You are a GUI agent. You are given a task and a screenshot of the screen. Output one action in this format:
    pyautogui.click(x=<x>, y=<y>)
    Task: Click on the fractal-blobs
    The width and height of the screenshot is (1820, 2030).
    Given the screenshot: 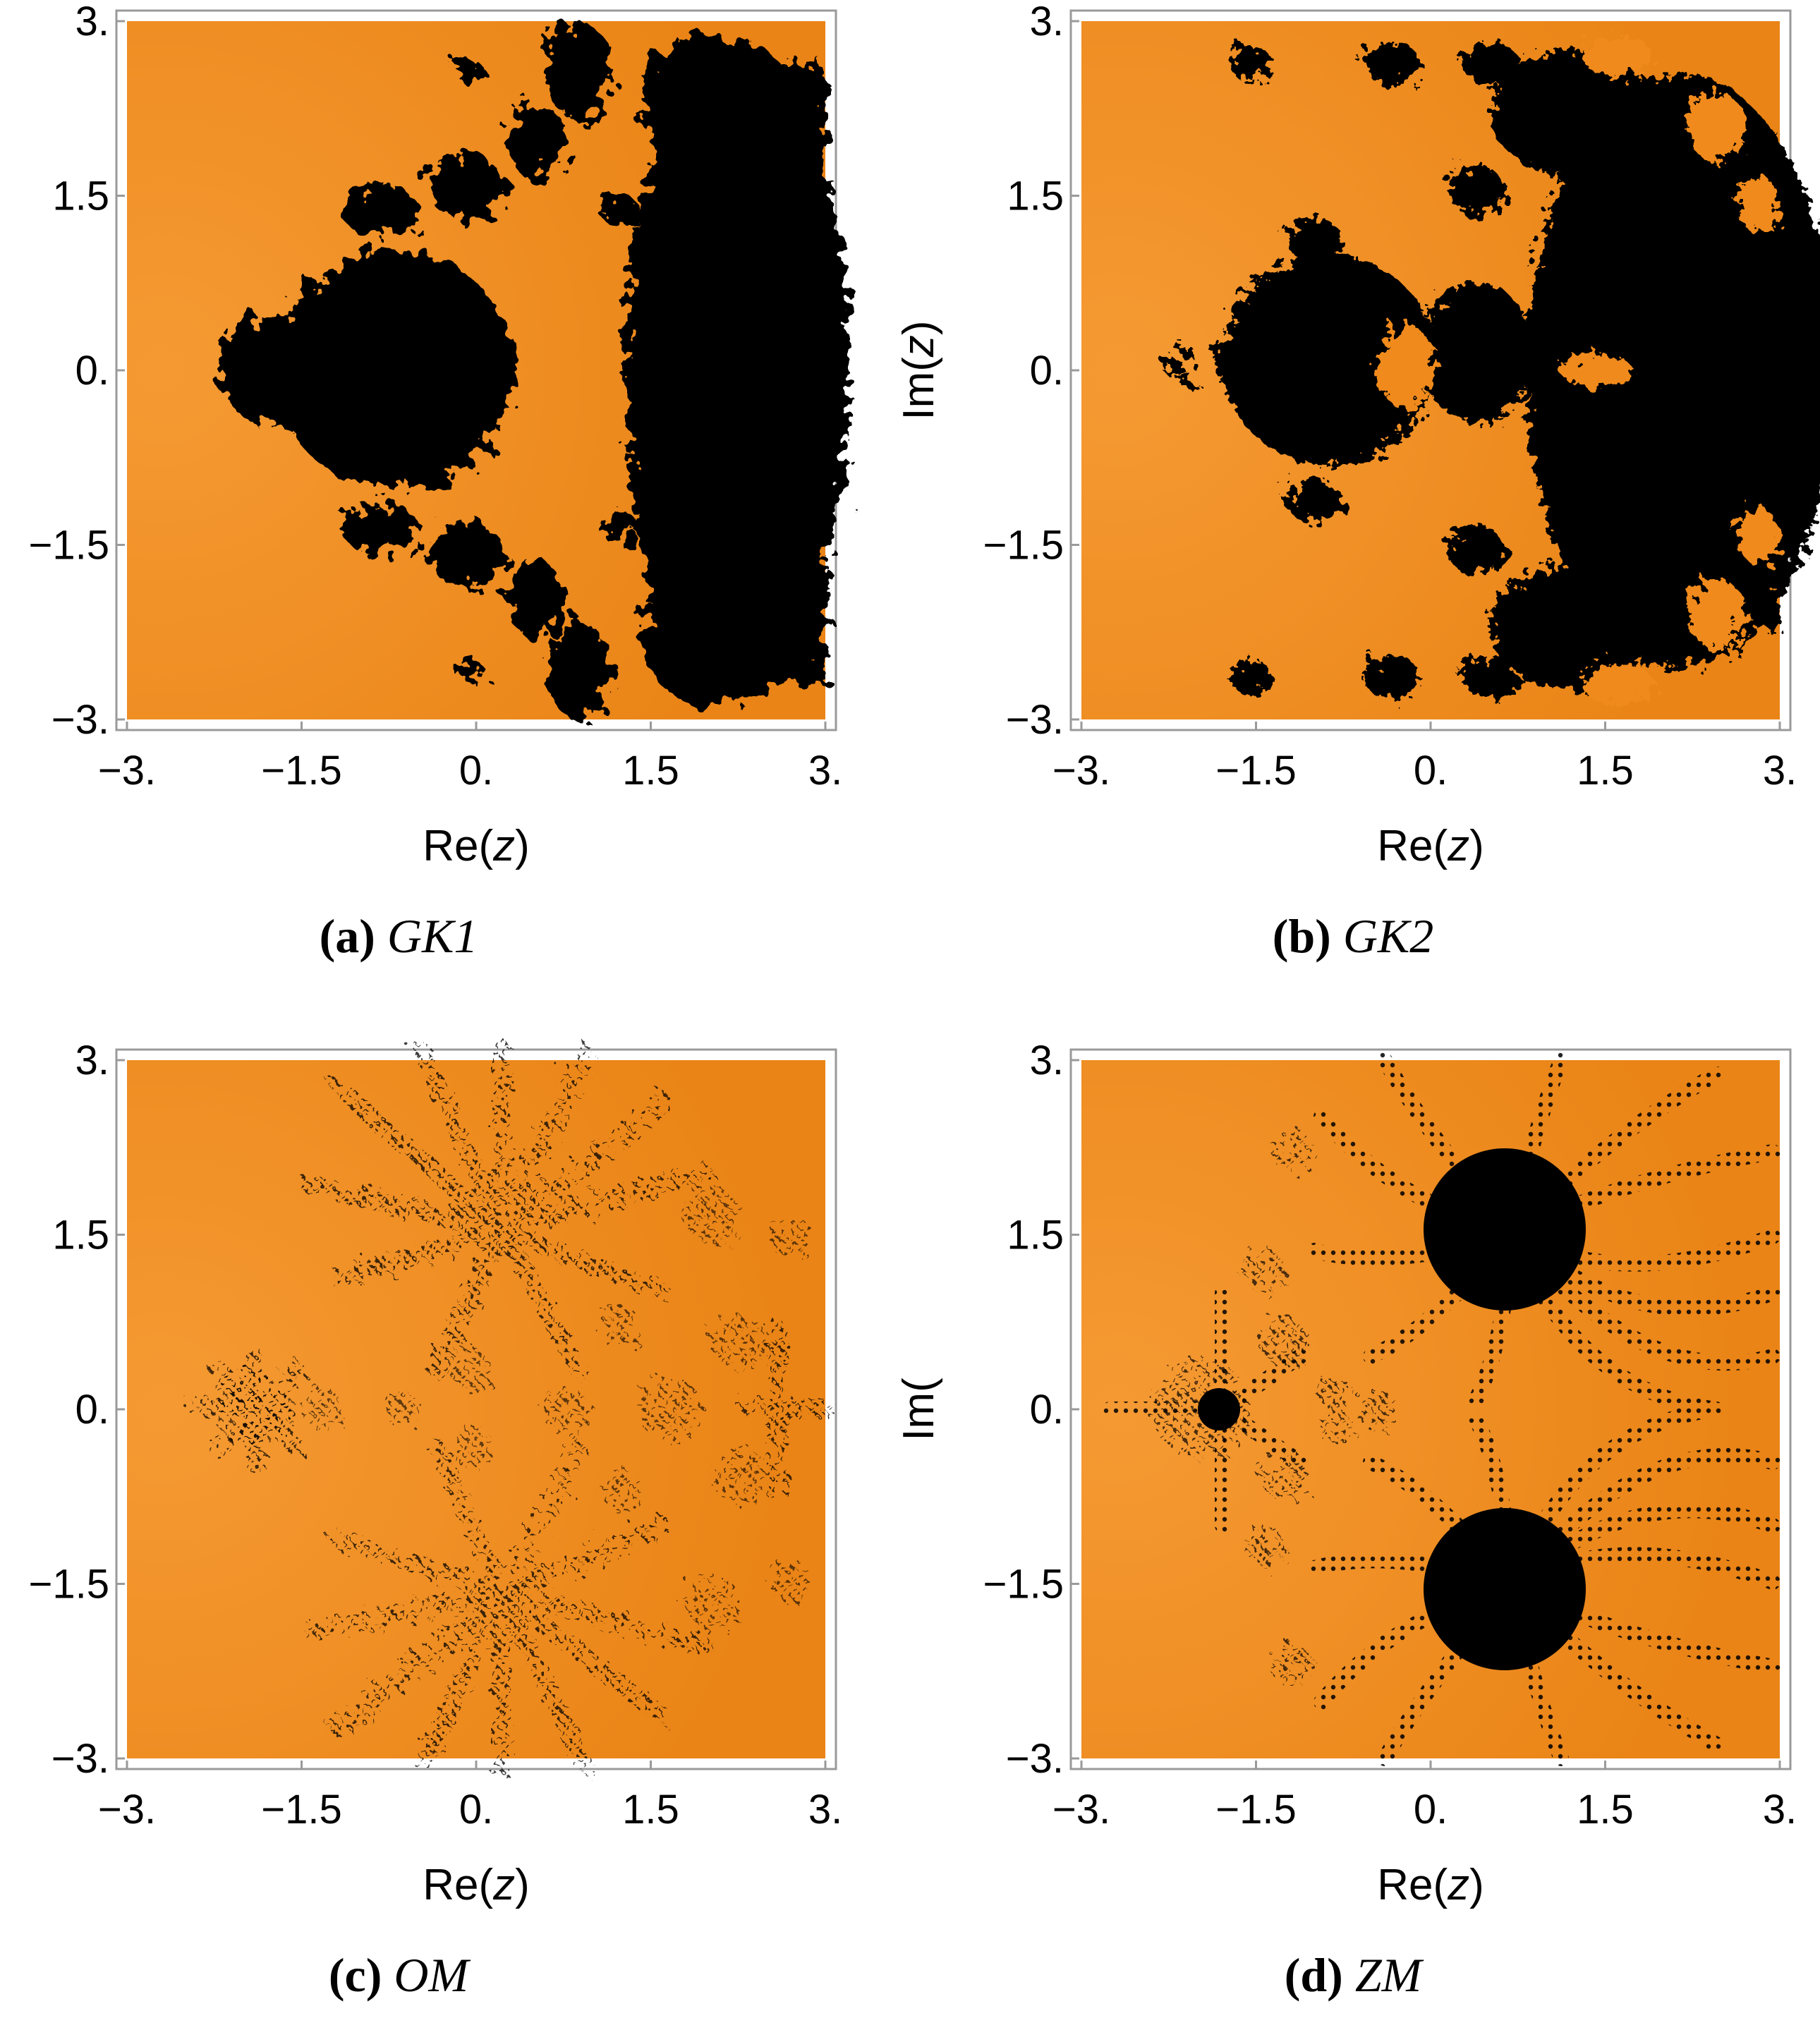 What is the action you would take?
    pyautogui.click(x=513, y=1409)
    